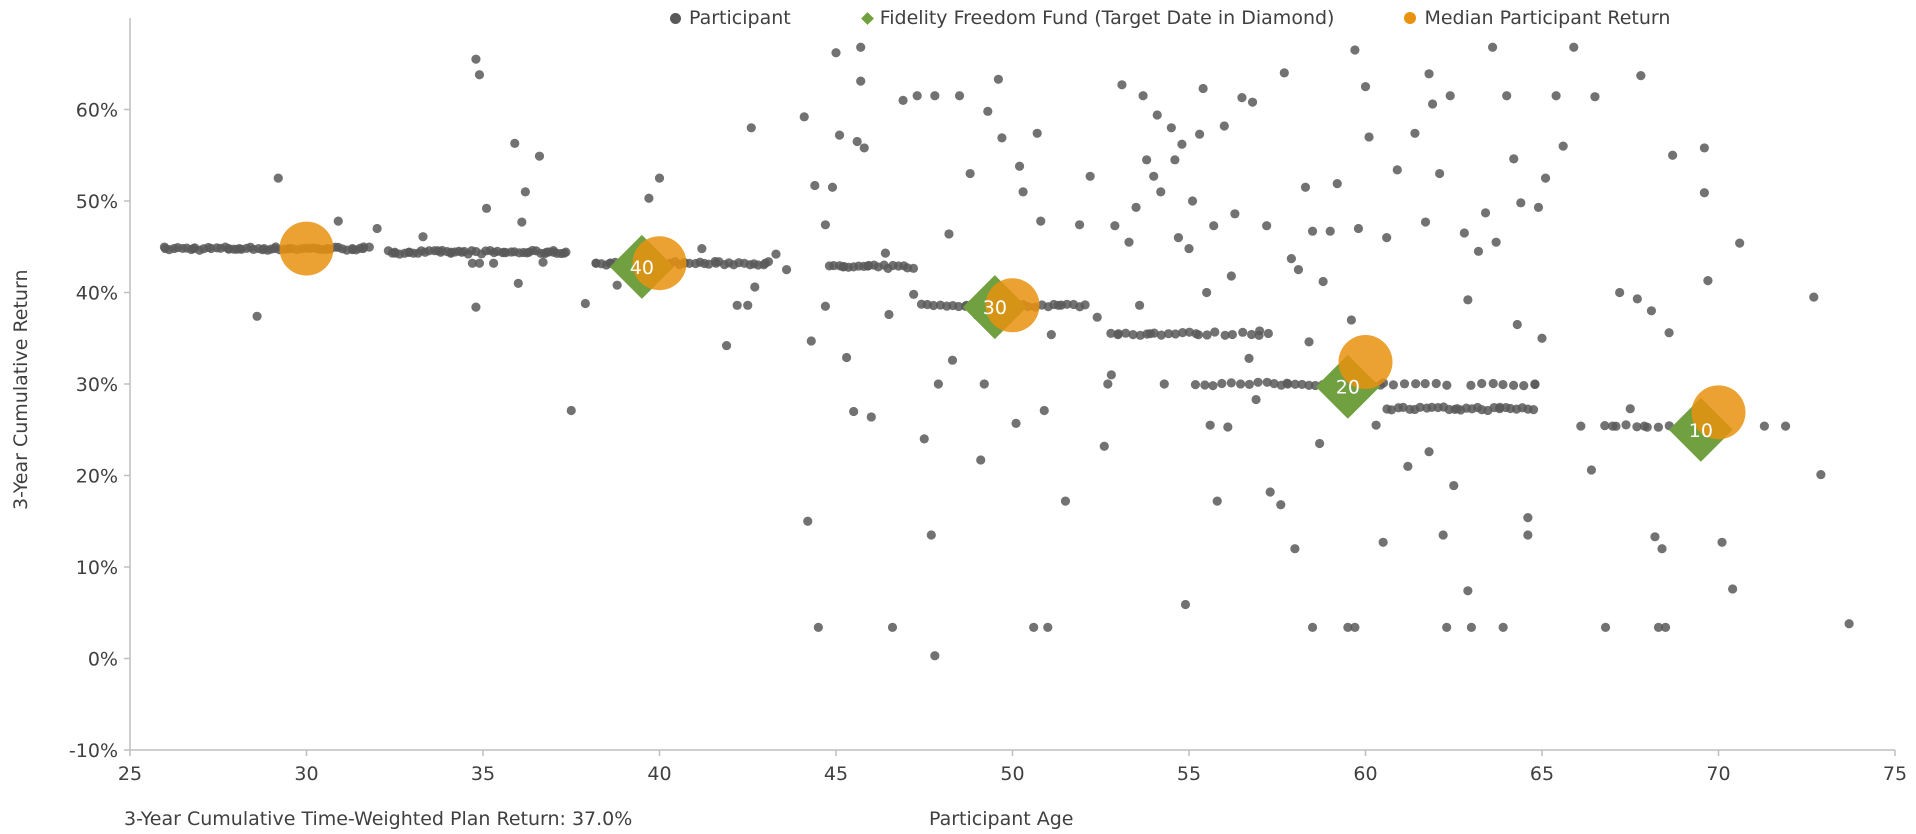 This screenshot has width=1916, height=834. I want to click on y-tick-label: 20%, so click(97, 477).